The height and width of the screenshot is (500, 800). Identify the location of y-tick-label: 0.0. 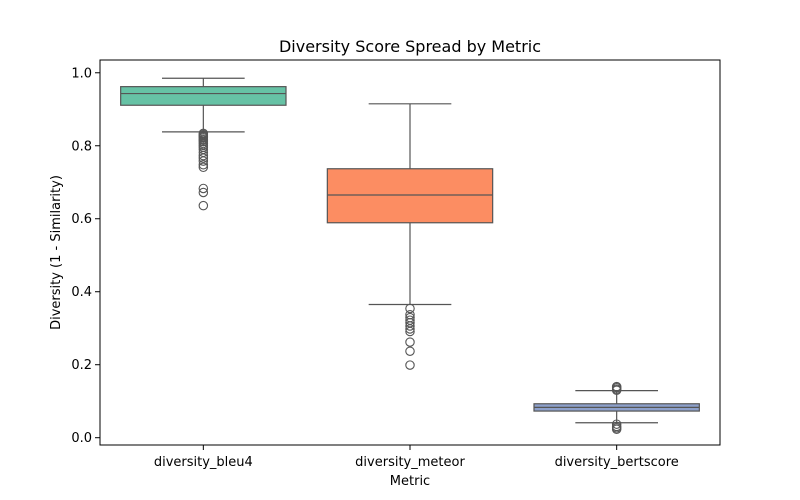
(81, 438).